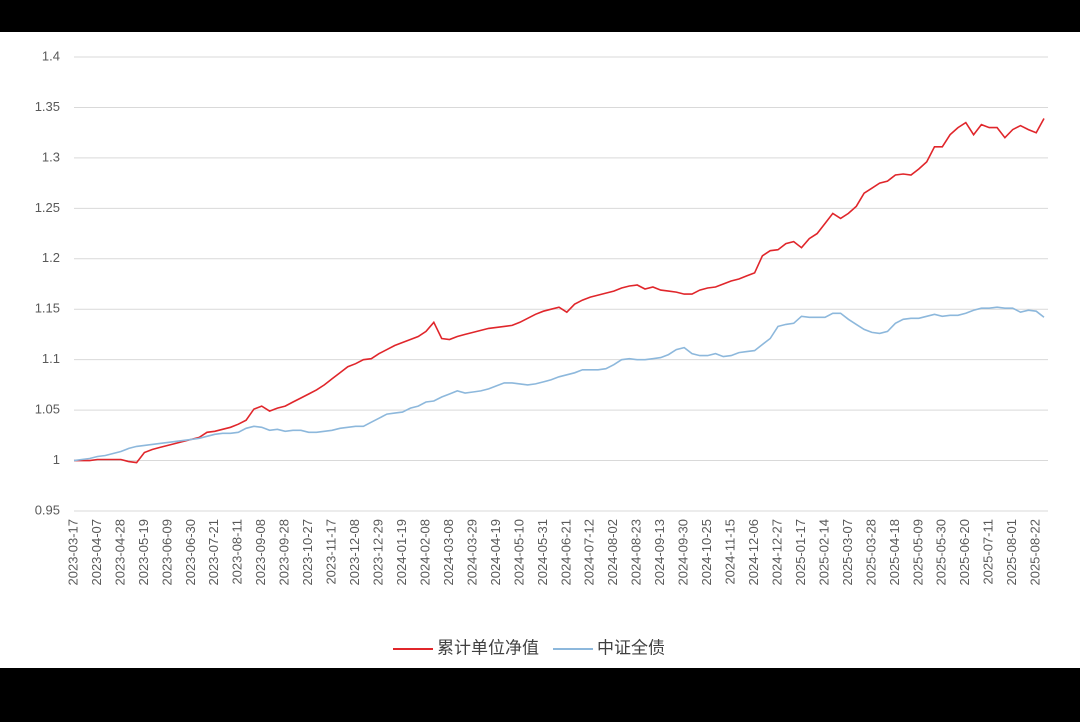 The height and width of the screenshot is (722, 1080). What do you see at coordinates (659, 552) in the screenshot?
I see `x-tick-label: 2024-09-13` at bounding box center [659, 552].